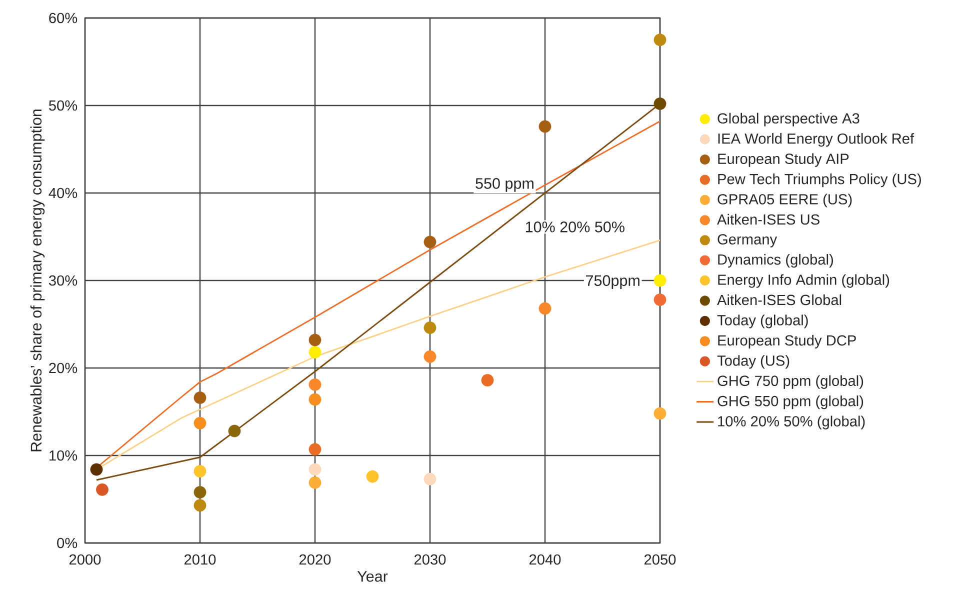 This screenshot has width=973, height=608. Describe the element at coordinates (779, 300) in the screenshot. I see `legend-label: Aitken-ISES Global` at that location.